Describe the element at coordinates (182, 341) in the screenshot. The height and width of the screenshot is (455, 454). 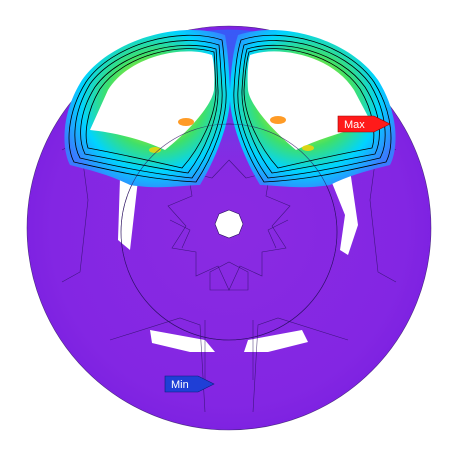
I see `slot-bottom-left` at that location.